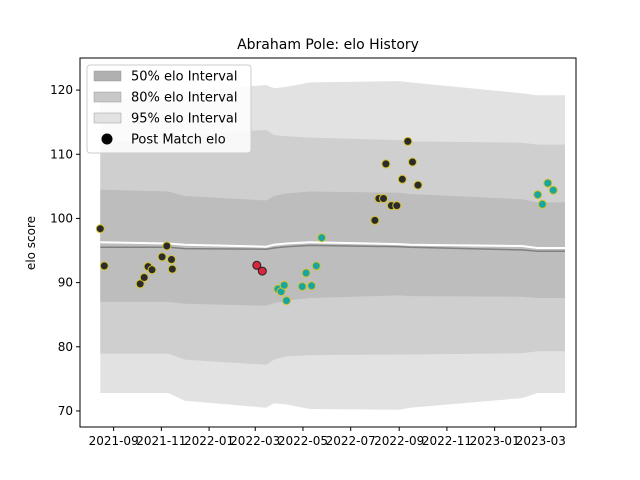 This screenshot has width=640, height=480. I want to click on x-tick-label: 2022-07, so click(351, 441).